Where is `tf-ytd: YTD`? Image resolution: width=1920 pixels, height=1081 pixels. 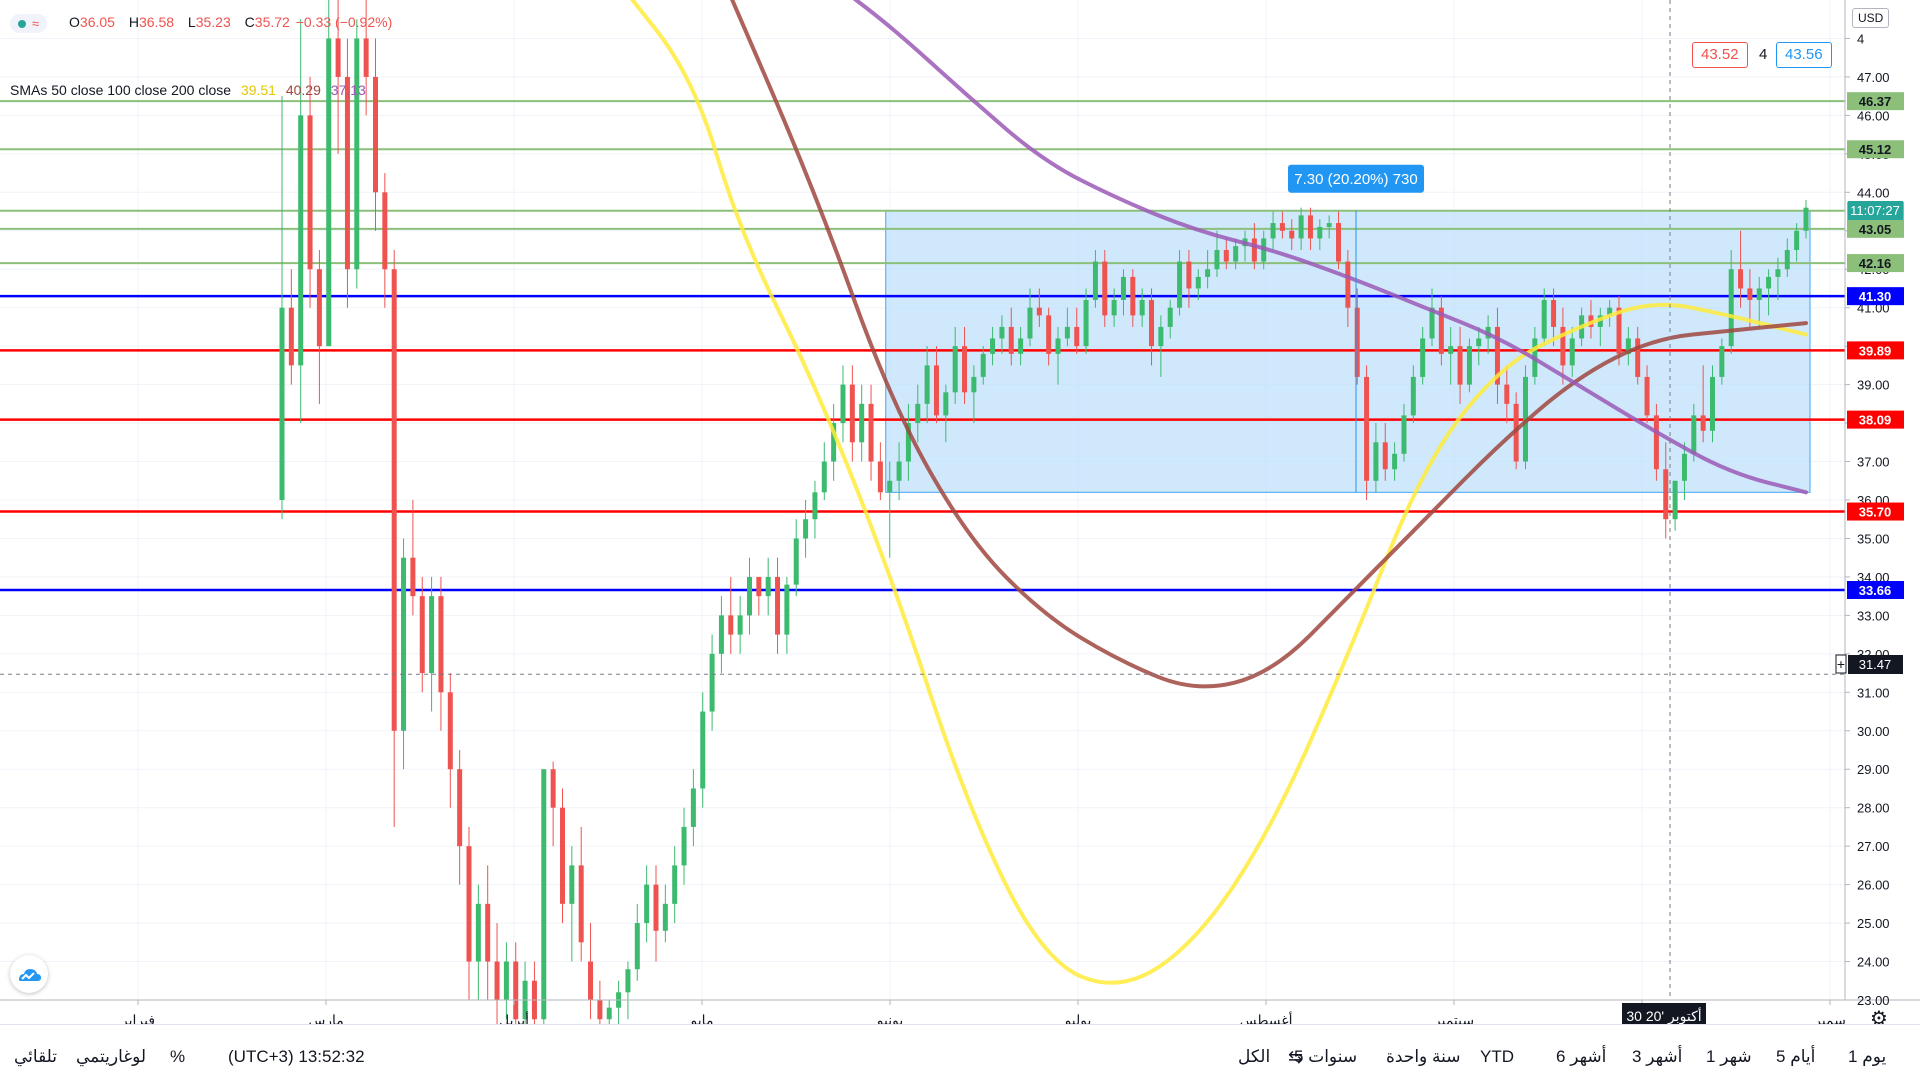
tf-ytd: YTD is located at coordinates (1497, 1056).